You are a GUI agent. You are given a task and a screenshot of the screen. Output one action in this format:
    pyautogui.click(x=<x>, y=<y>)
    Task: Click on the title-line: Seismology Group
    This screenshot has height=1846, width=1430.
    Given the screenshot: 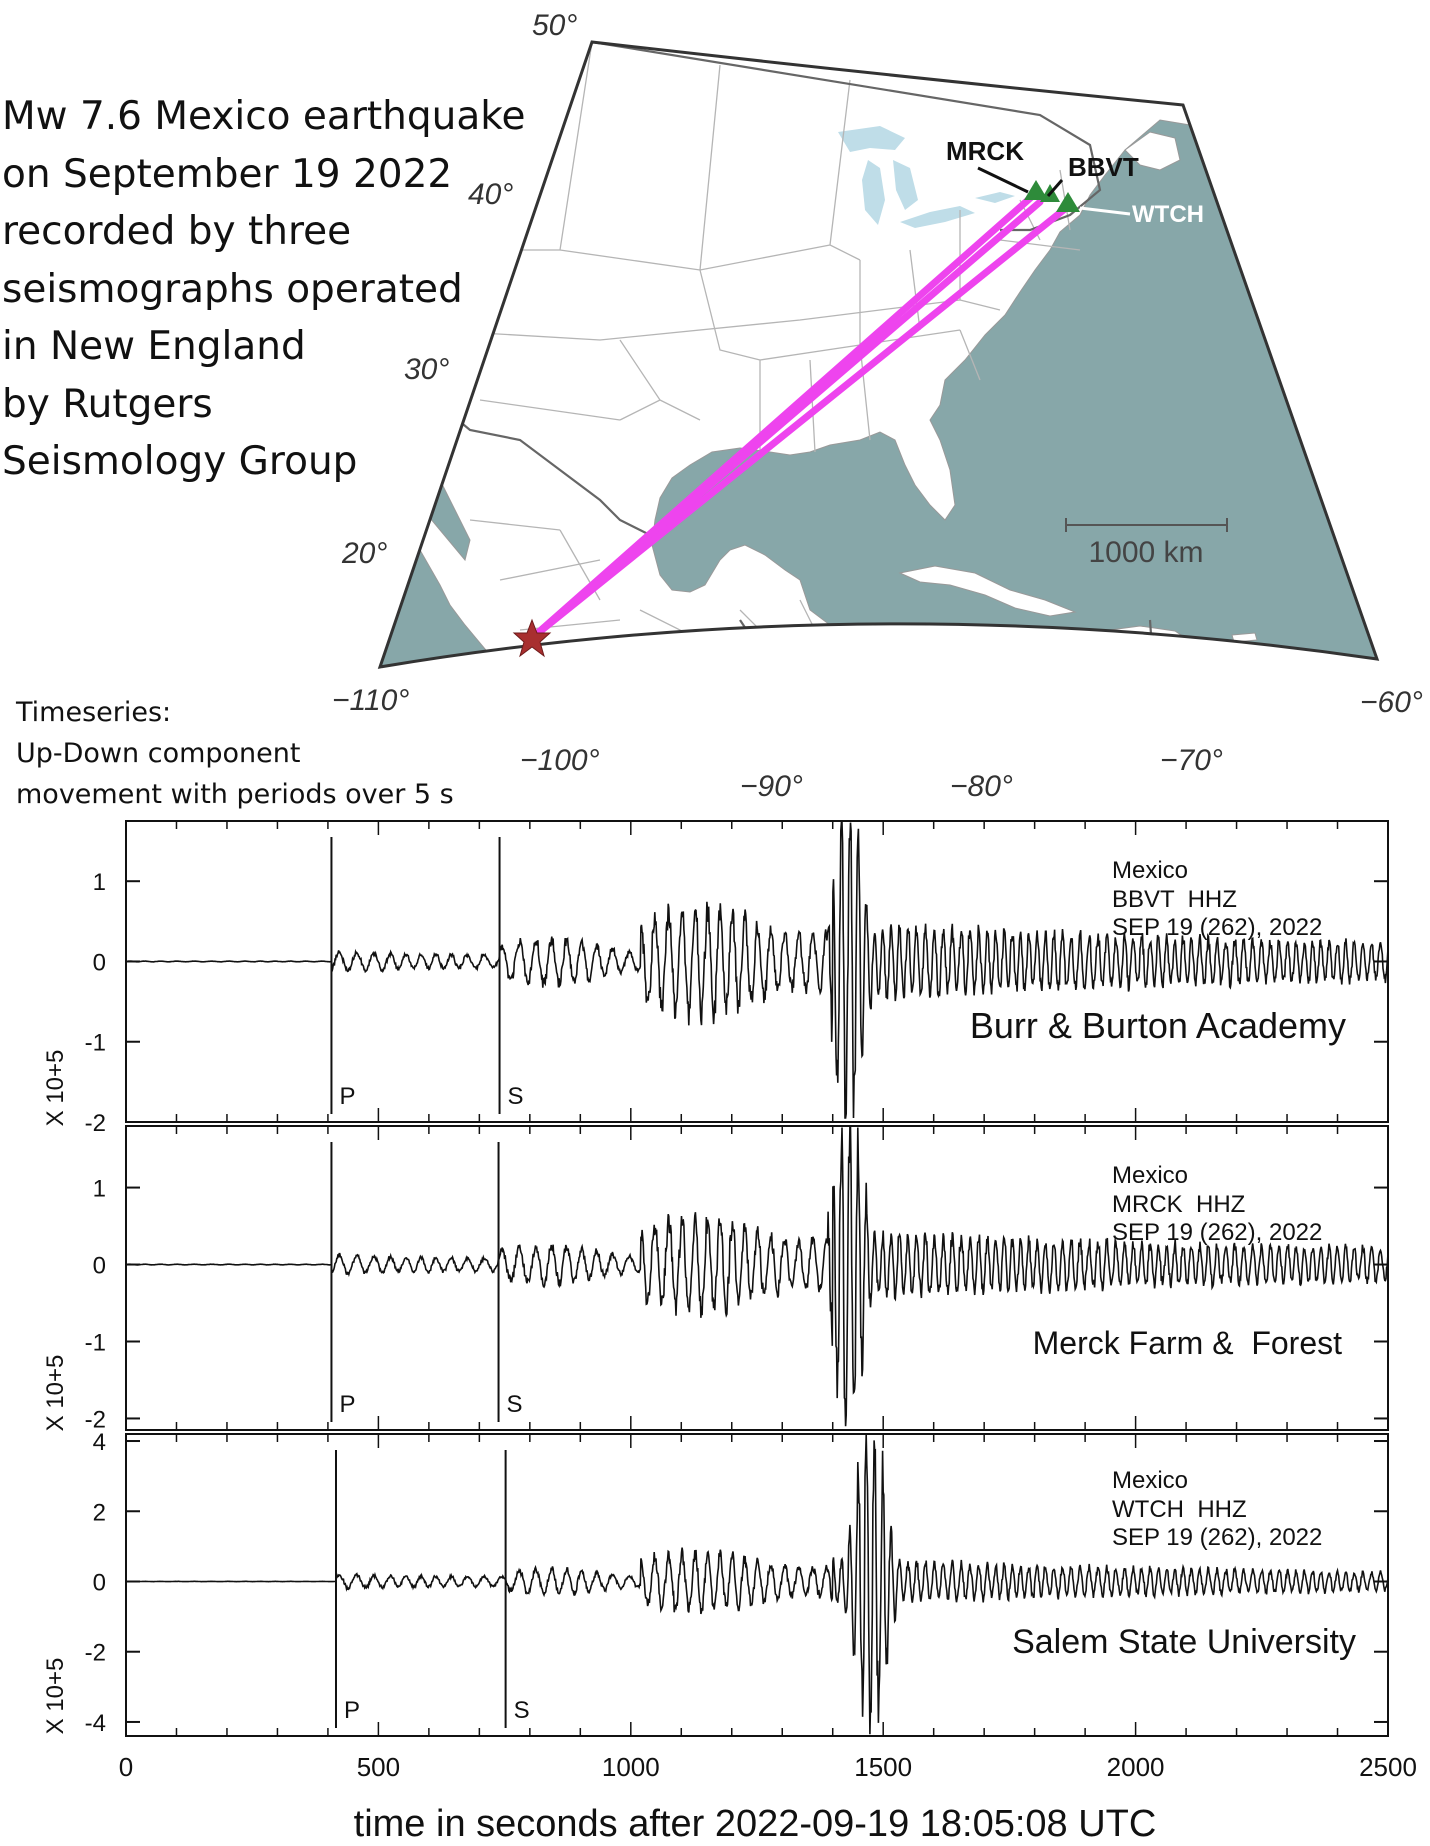 What is the action you would take?
    pyautogui.click(x=180, y=461)
    